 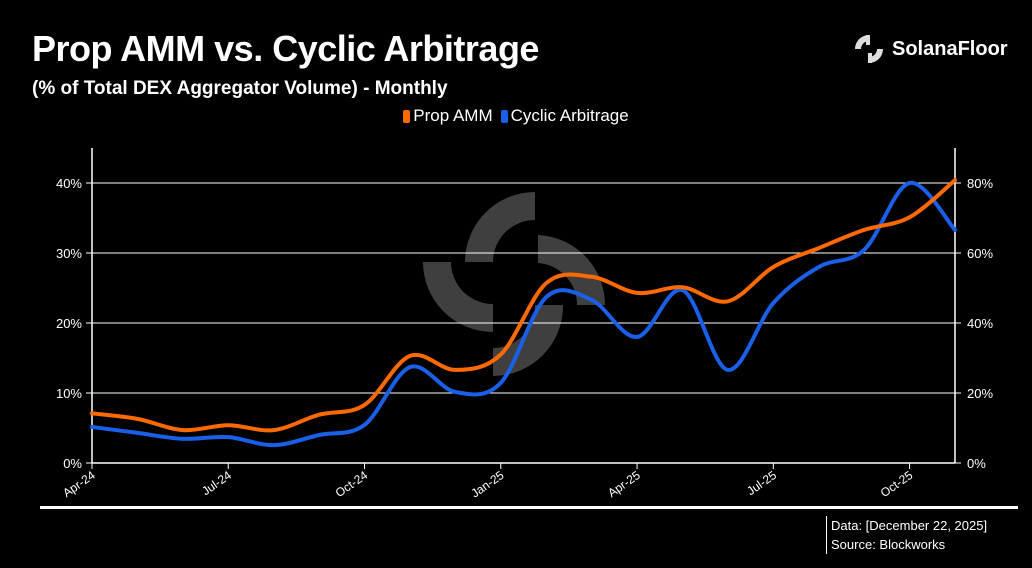 I want to click on y-tick-label-right: 60%, so click(x=980, y=253).